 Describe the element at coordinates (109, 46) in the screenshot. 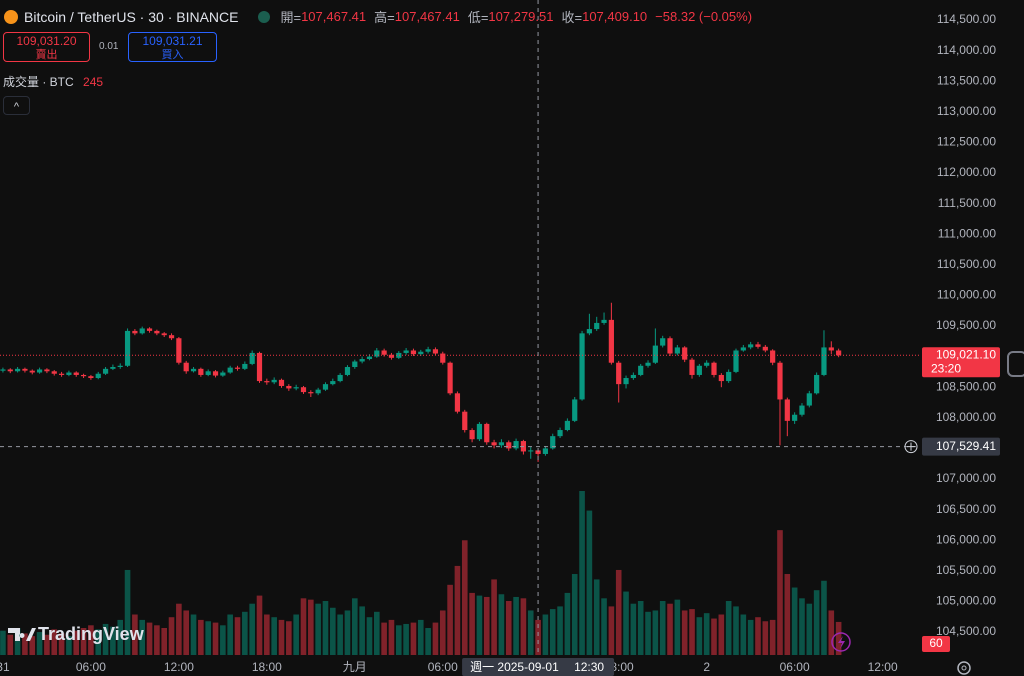

I see `spread: 0.01` at that location.